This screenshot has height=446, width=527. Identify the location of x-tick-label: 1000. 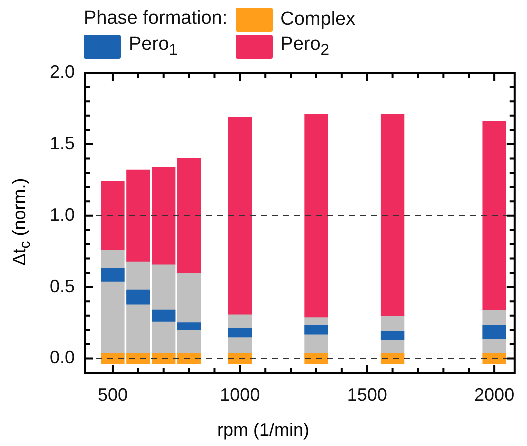
(240, 394).